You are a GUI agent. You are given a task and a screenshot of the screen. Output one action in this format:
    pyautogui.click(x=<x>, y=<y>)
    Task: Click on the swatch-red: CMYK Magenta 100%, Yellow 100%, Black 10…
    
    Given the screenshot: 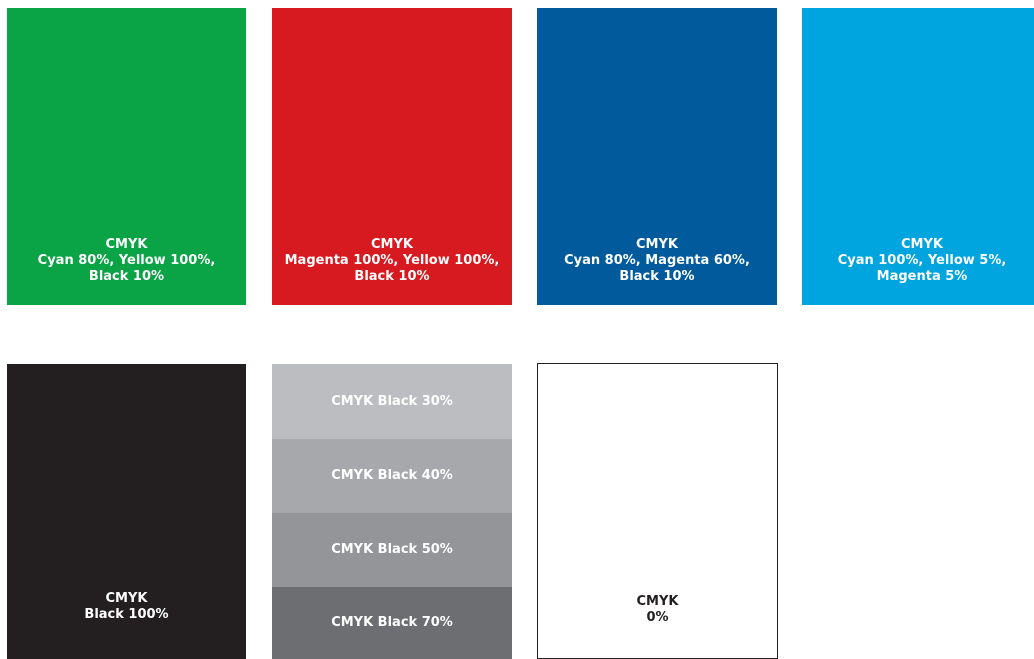 What is the action you would take?
    pyautogui.click(x=392, y=156)
    